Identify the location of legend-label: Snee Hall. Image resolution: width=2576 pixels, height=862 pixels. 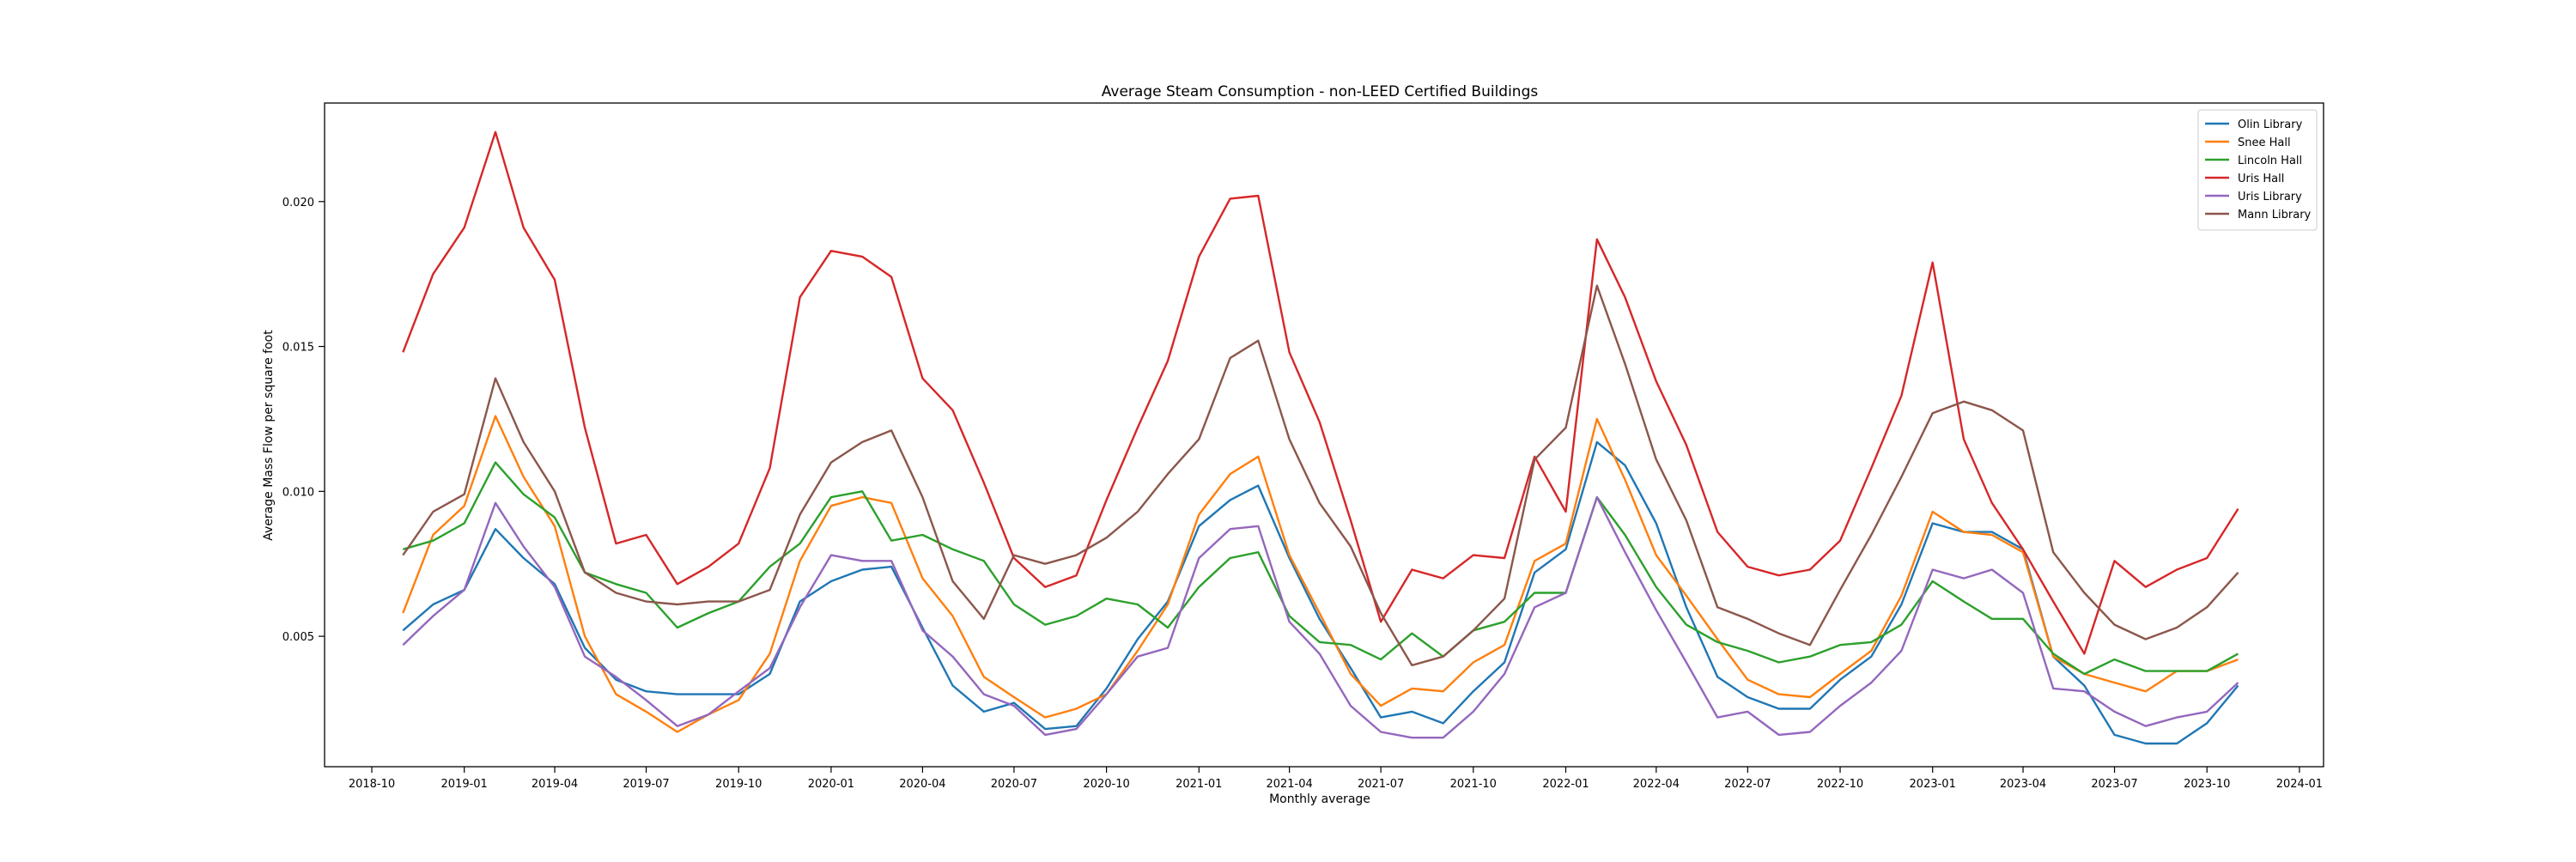
(2265, 143).